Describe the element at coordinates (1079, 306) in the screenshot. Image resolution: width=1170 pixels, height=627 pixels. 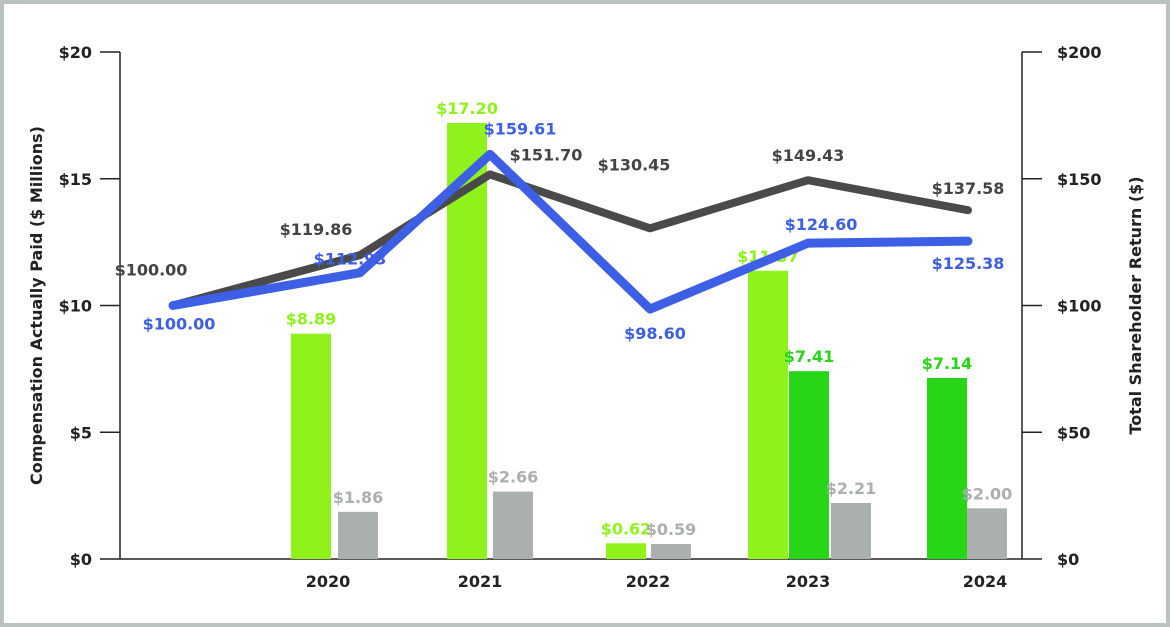
I see `right-tick-label: $100` at that location.